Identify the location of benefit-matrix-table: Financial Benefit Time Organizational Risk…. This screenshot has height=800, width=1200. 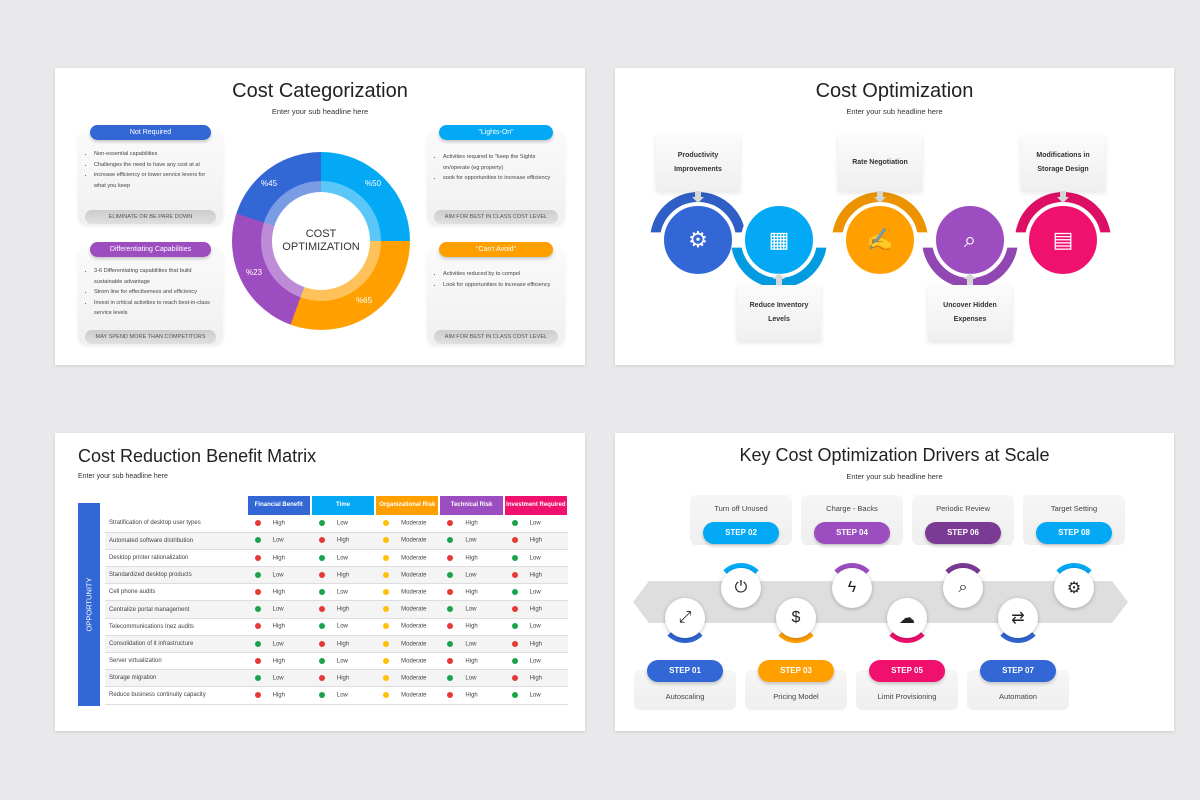
(337, 600).